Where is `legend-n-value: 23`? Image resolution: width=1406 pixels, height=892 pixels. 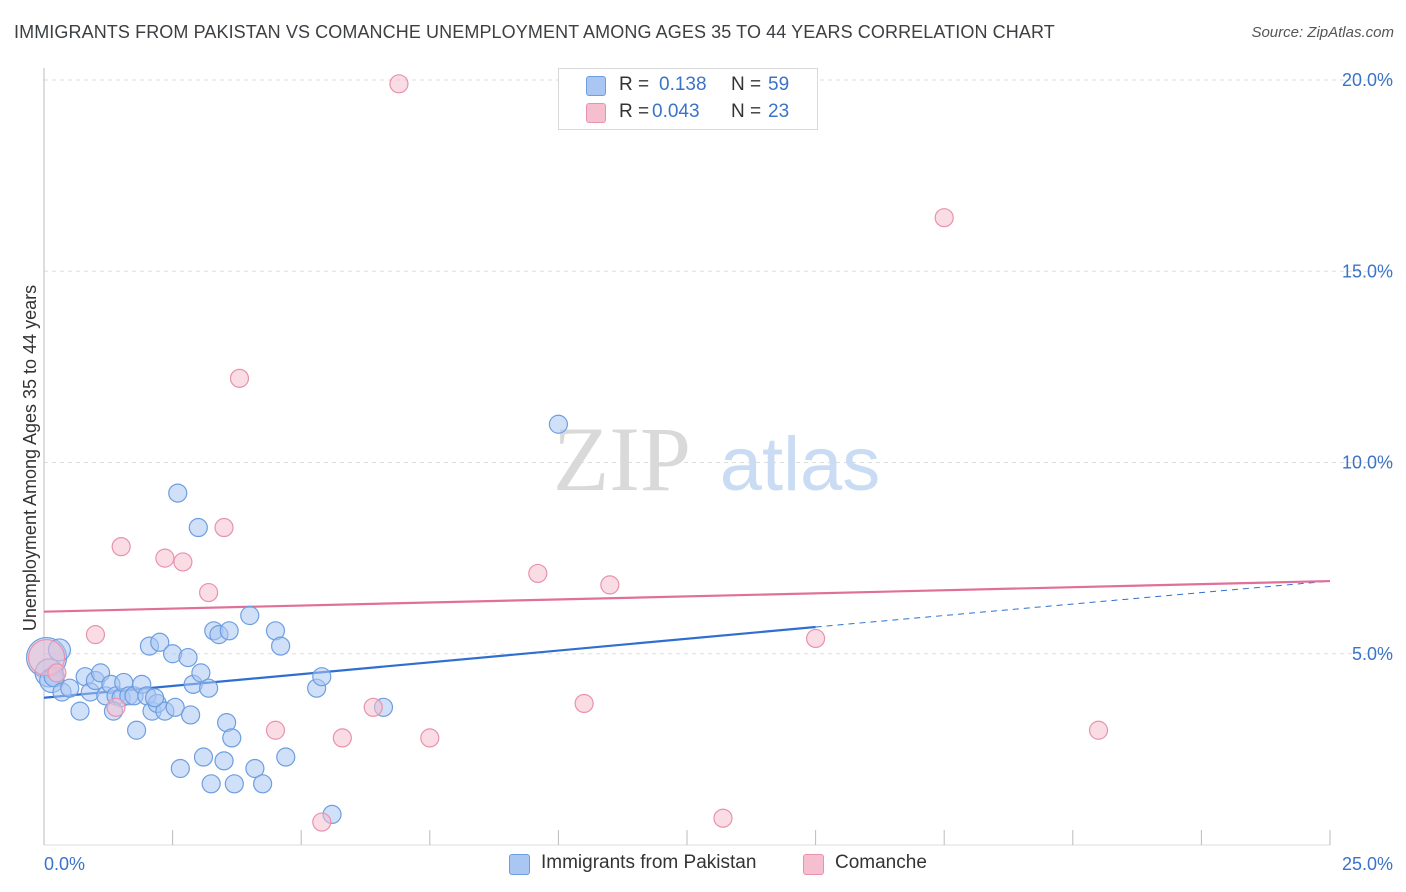
legend-n-value: 23 is located at coordinates (779, 111).